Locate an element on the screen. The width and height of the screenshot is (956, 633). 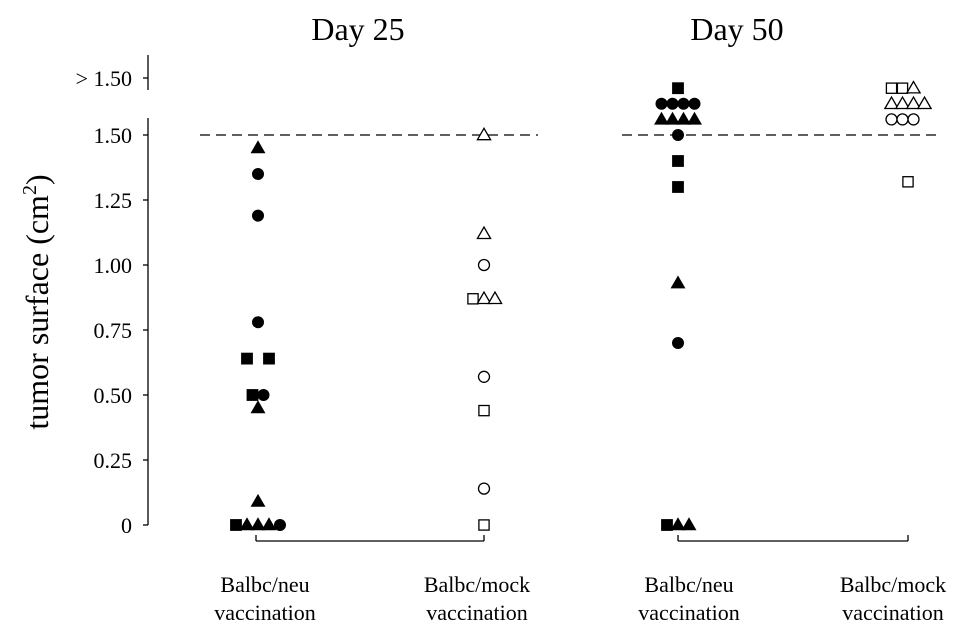
y-tick-label: > 1.50 is located at coordinates (104, 78).